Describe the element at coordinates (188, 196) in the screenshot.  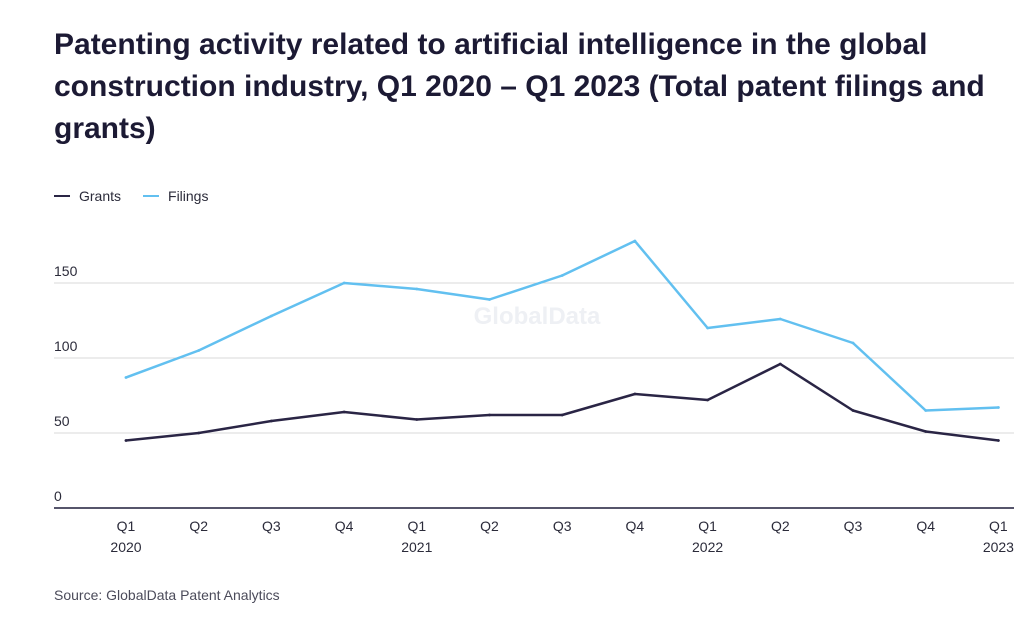
I see `legend-label-filings: Filings` at that location.